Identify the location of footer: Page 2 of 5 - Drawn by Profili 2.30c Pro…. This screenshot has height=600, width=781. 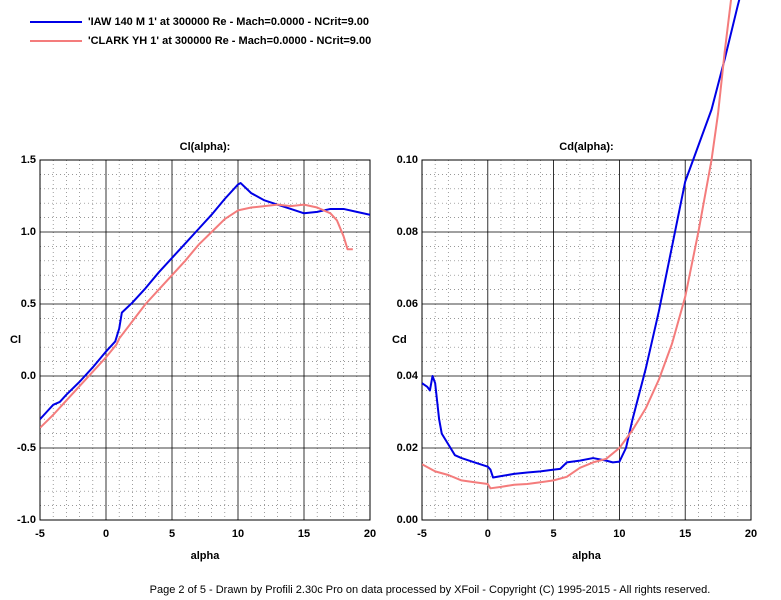
(430, 590).